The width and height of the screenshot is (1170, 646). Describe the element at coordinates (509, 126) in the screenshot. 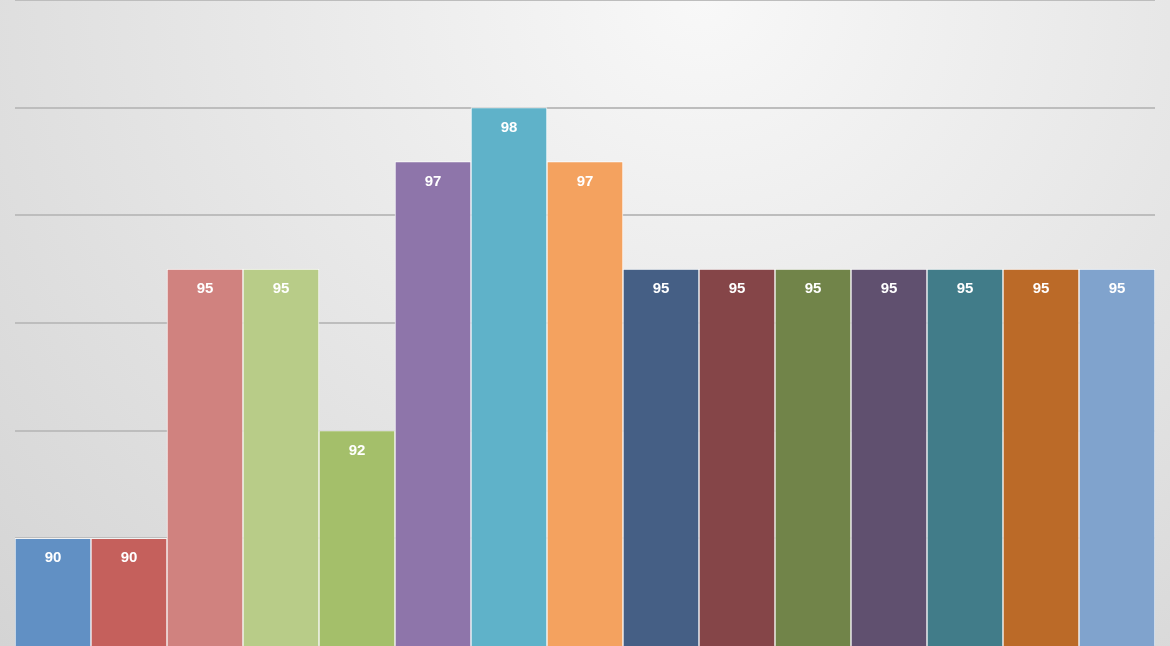

I see `data-label: 98` at that location.